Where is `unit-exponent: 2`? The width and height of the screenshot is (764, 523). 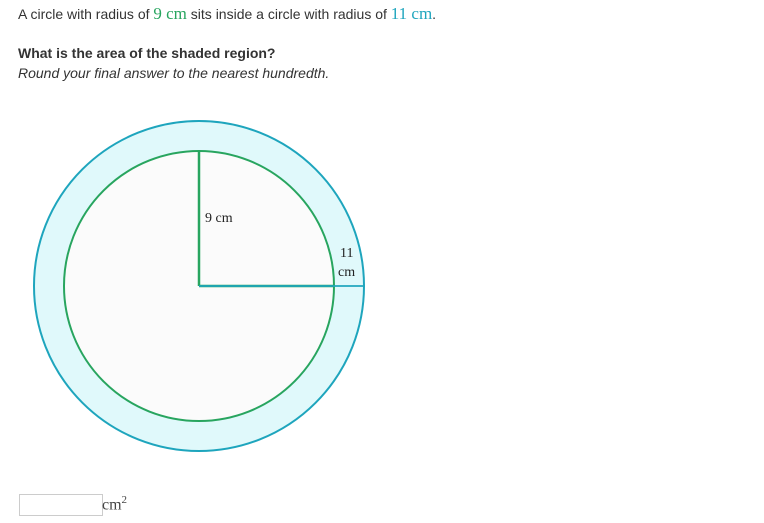 unit-exponent: 2 is located at coordinates (124, 500).